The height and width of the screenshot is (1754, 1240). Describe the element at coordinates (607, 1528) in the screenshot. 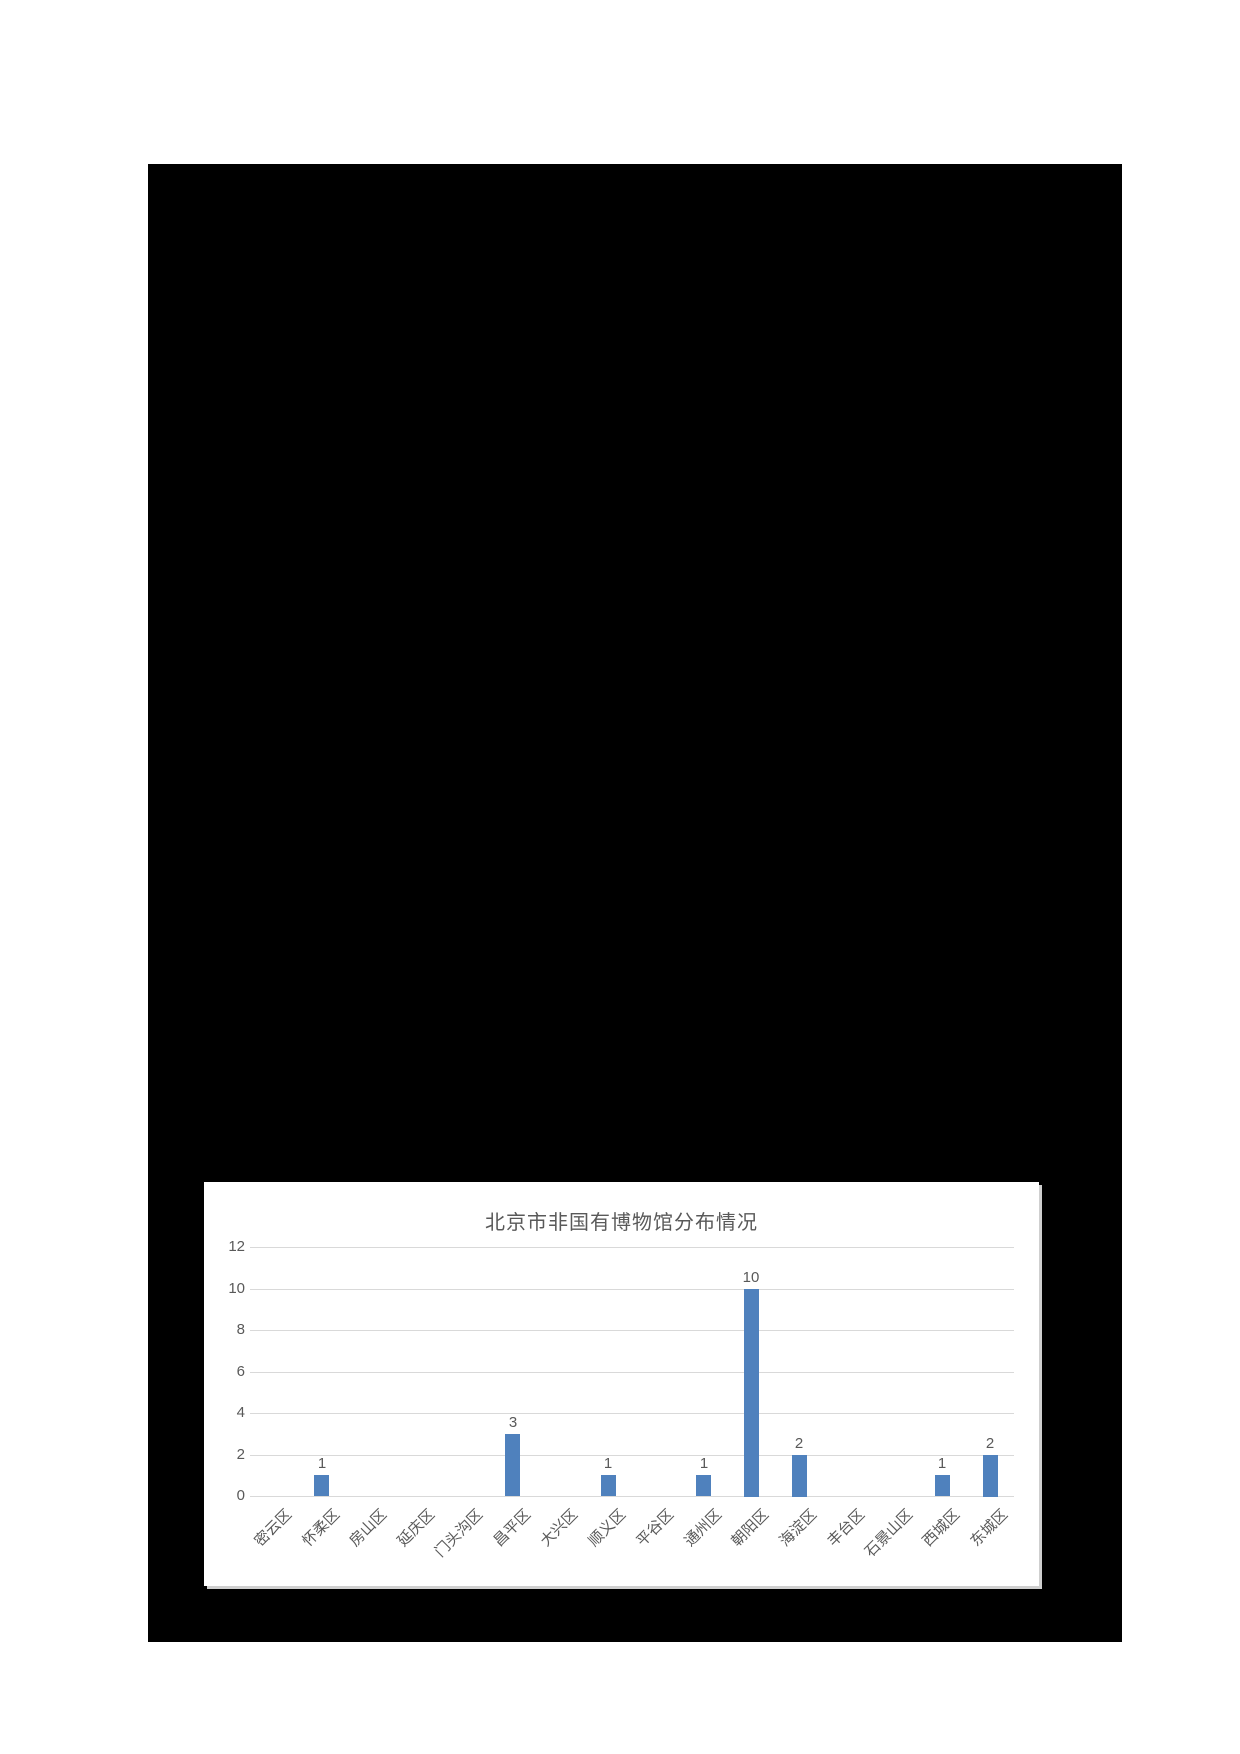

I see `x-axis-category-label: 顺义区` at that location.